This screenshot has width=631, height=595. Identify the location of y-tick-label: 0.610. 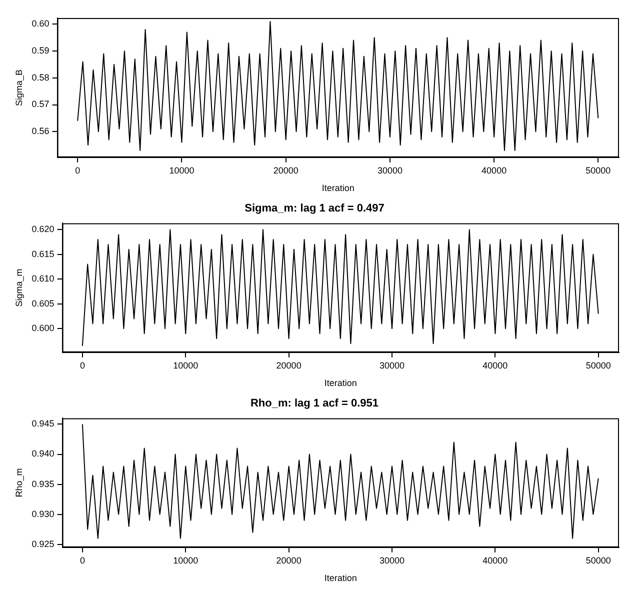
(43, 279).